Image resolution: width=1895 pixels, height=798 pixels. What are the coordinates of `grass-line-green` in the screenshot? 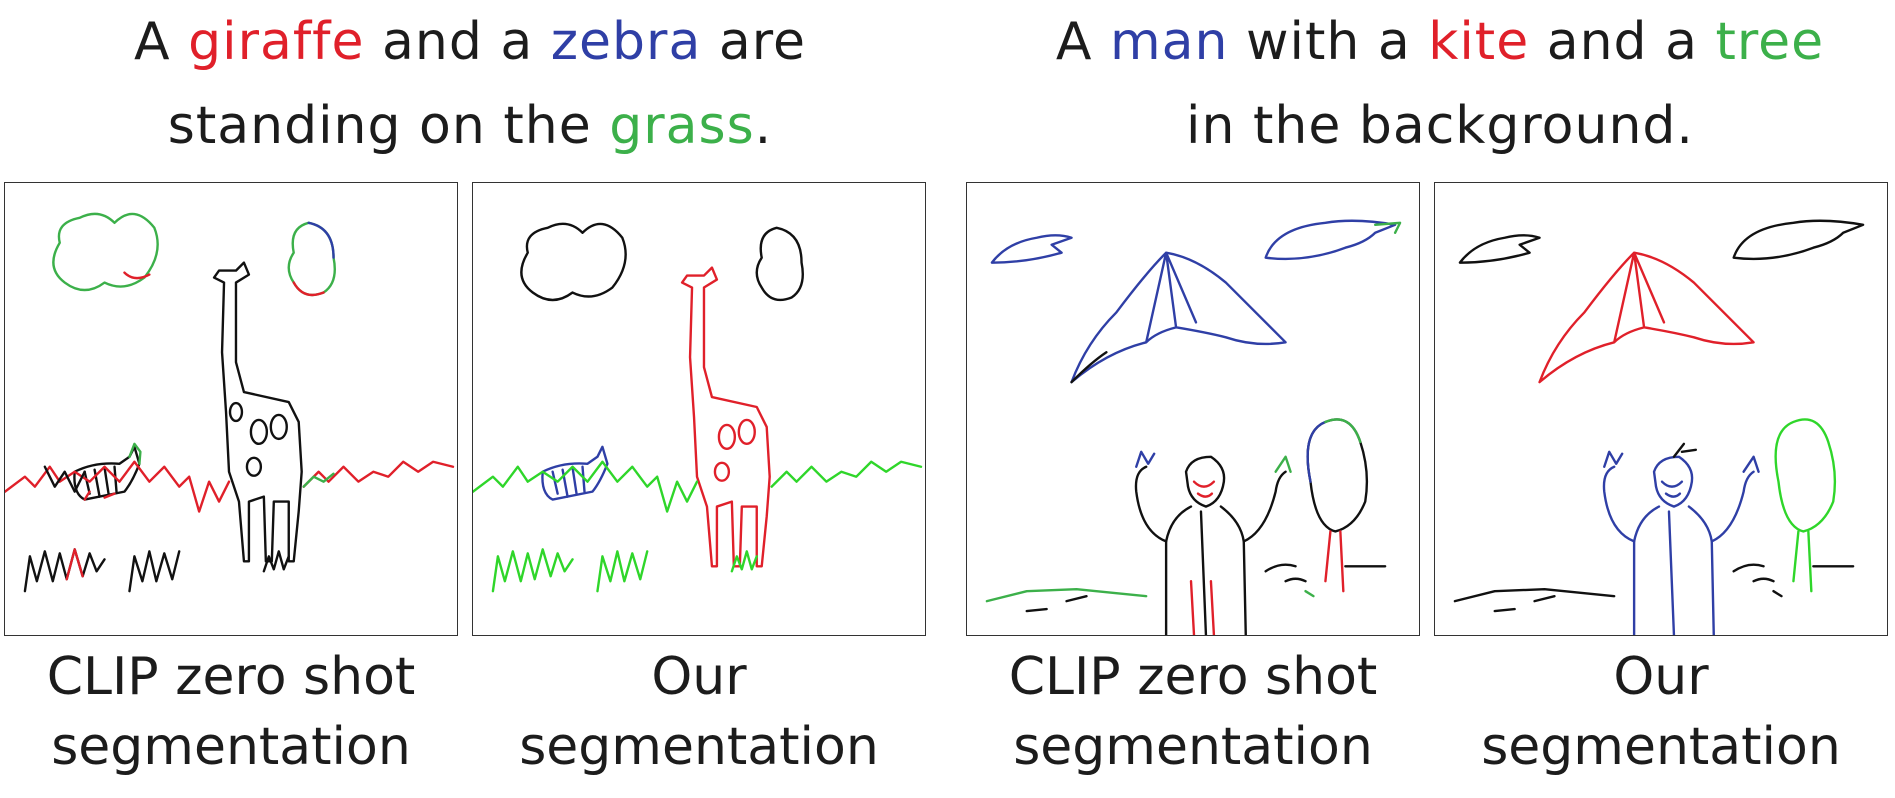 It's located at (318, 480).